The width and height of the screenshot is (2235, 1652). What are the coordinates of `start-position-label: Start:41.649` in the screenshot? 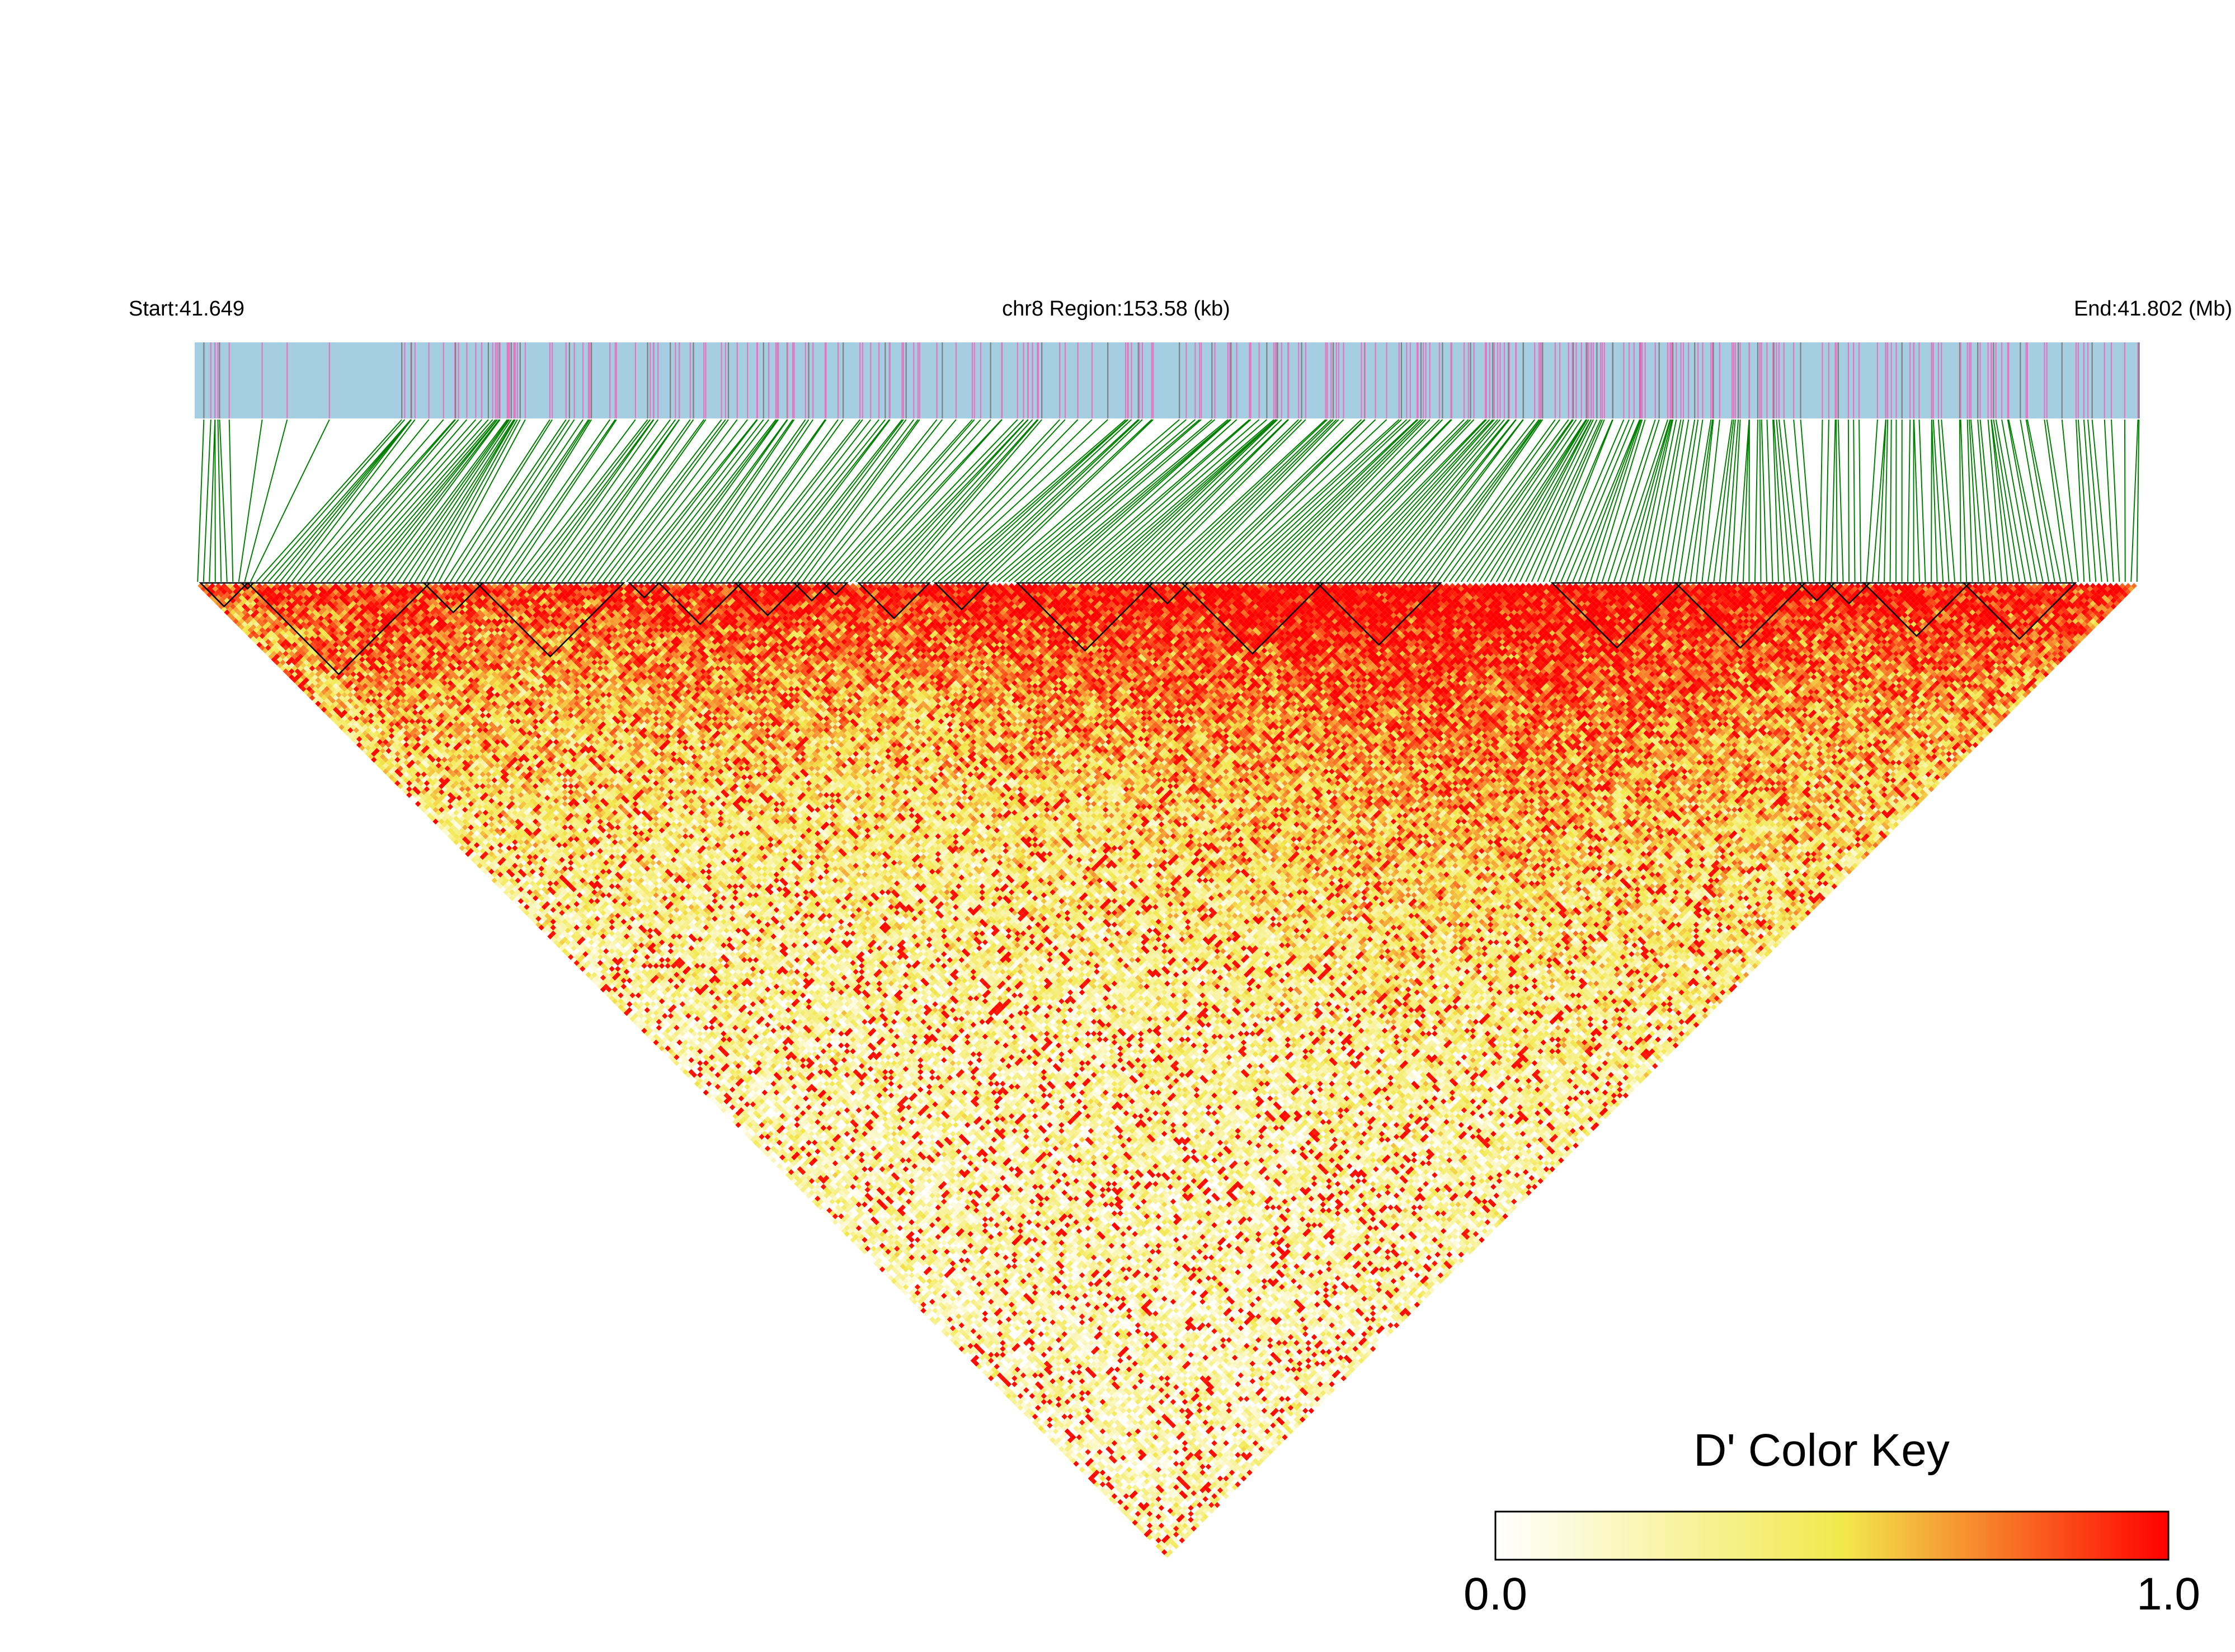 It's located at (186, 309).